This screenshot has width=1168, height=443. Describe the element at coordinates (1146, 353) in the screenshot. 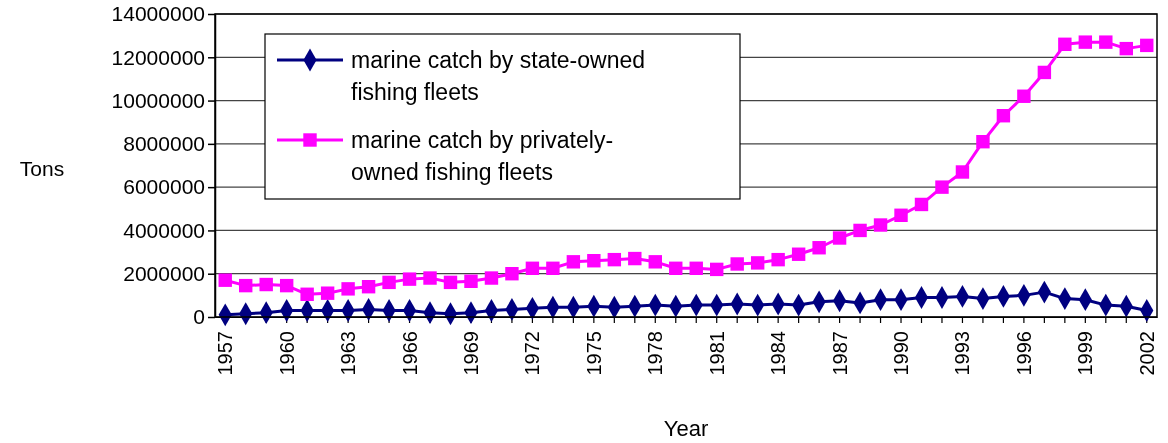

I see `x-tick-label: 2002` at that location.